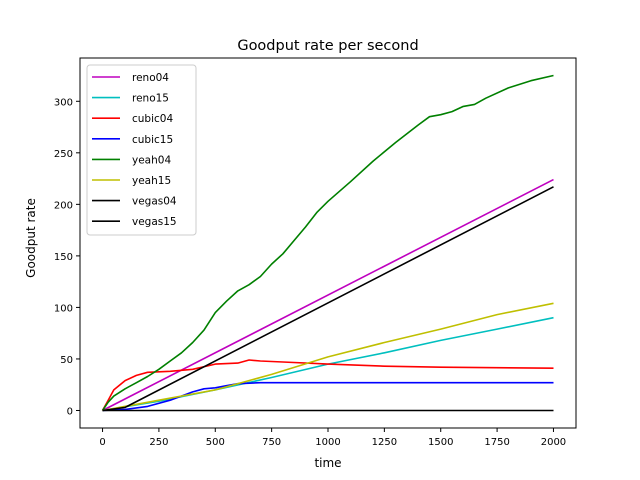 The height and width of the screenshot is (480, 640). What do you see at coordinates (440, 442) in the screenshot?
I see `x-tick-label: 1500` at bounding box center [440, 442].